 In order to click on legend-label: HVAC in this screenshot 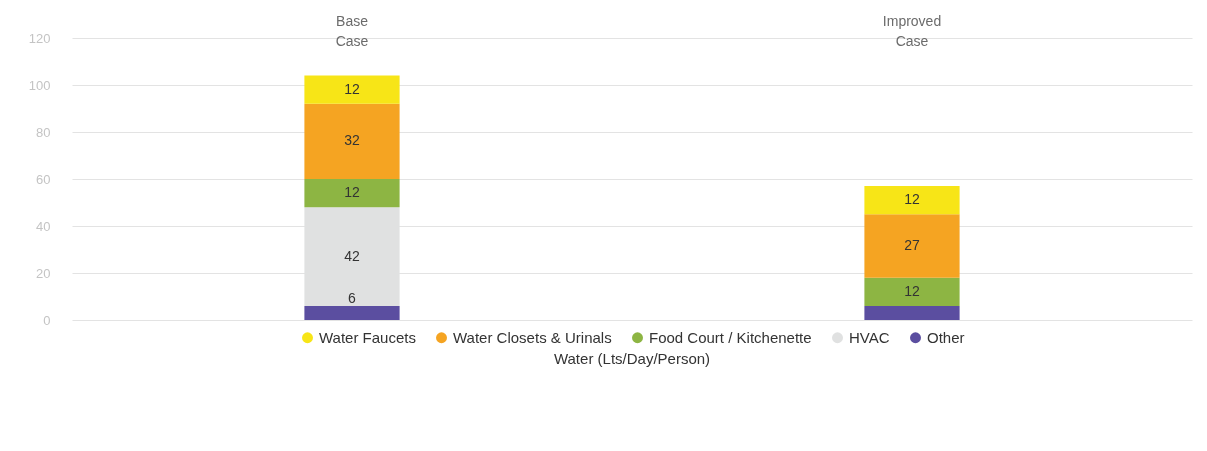, I will do `click(869, 337)`.